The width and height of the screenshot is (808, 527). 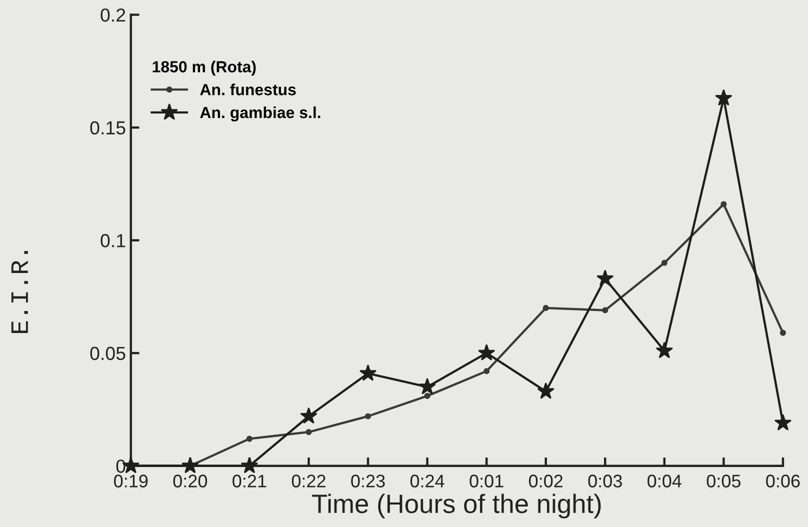 I want to click on x-tick-label: 0:01, so click(x=487, y=481).